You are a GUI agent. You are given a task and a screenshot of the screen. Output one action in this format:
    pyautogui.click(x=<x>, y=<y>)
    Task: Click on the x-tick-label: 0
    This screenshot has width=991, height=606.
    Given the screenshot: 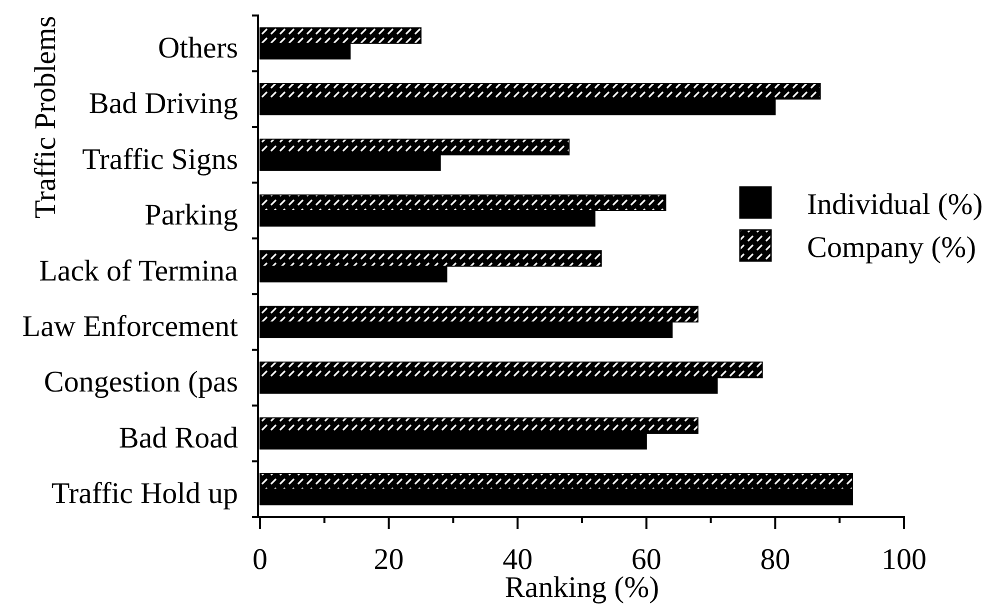 What is the action you would take?
    pyautogui.click(x=260, y=559)
    